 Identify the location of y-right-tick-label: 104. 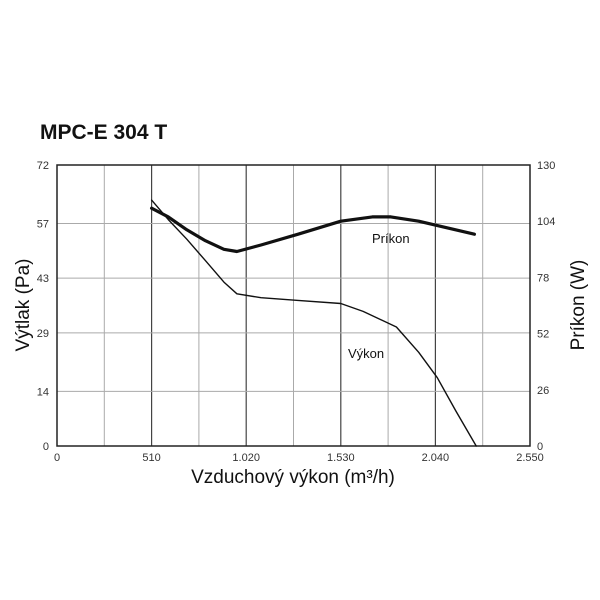
(546, 222).